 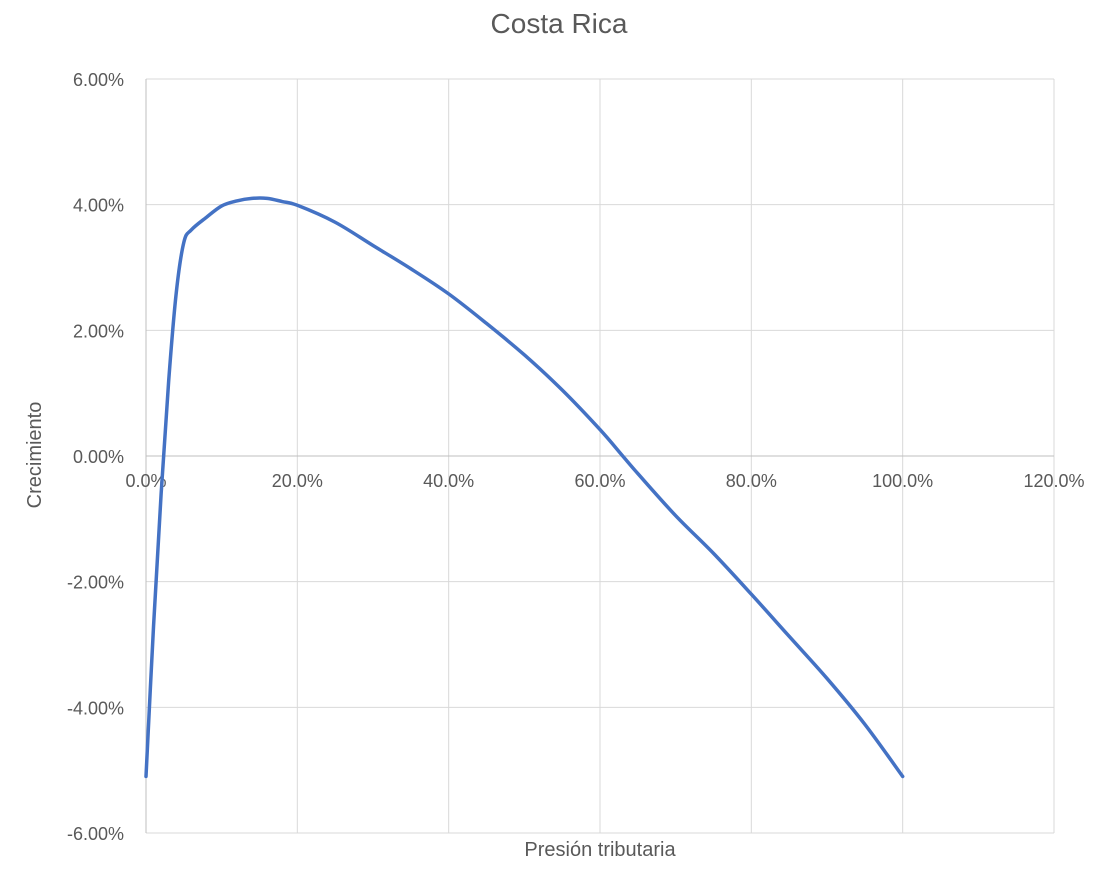 What do you see at coordinates (559, 23) in the screenshot?
I see `chart-title: Costa Rica` at bounding box center [559, 23].